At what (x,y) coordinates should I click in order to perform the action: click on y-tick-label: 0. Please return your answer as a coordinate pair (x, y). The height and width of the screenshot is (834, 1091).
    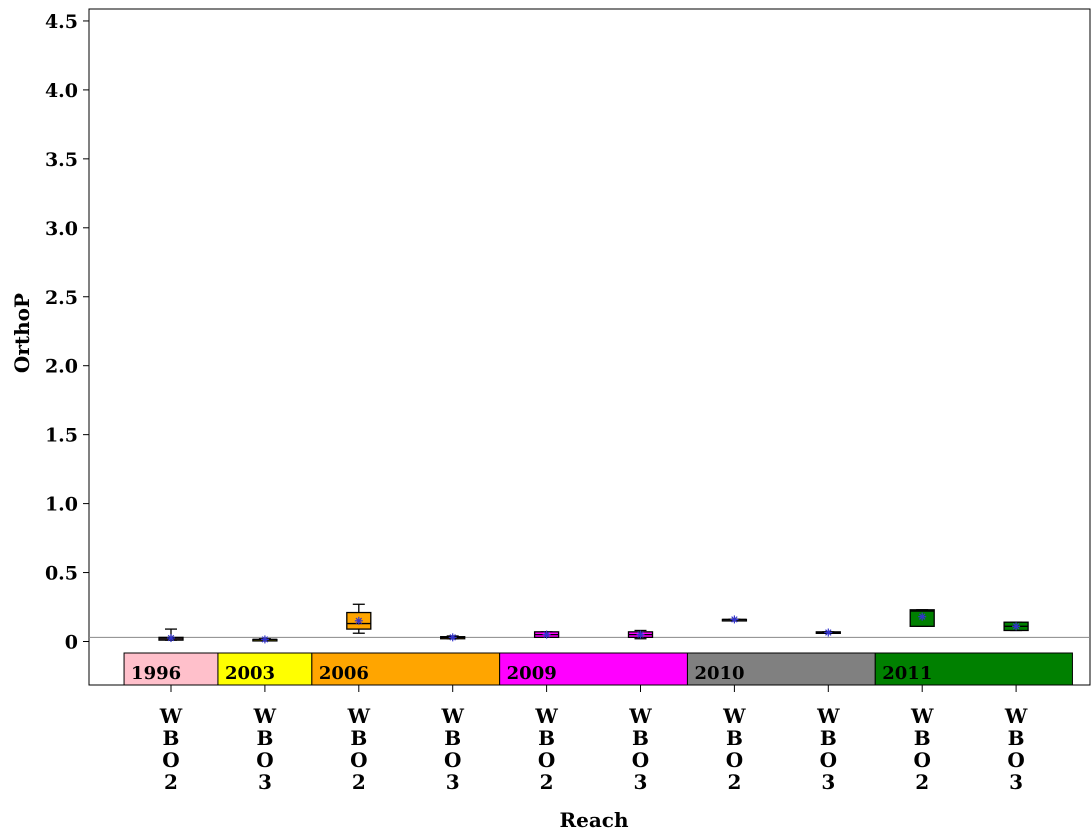
    Looking at the image, I should click on (71, 643).